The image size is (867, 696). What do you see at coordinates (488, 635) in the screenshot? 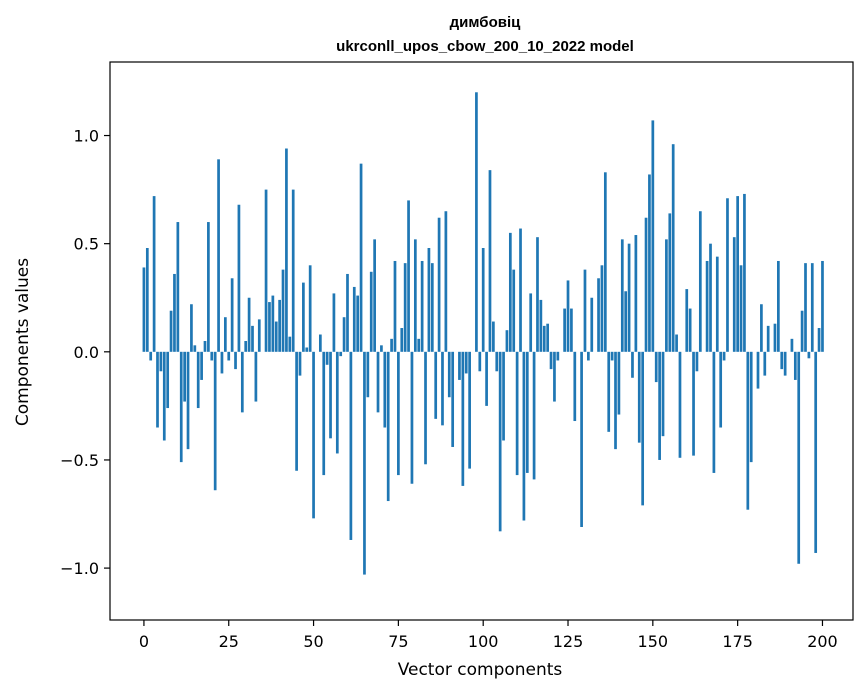
I see `x-axis-ticks: 0 25 50 75 100 125 150 175 200` at bounding box center [488, 635].